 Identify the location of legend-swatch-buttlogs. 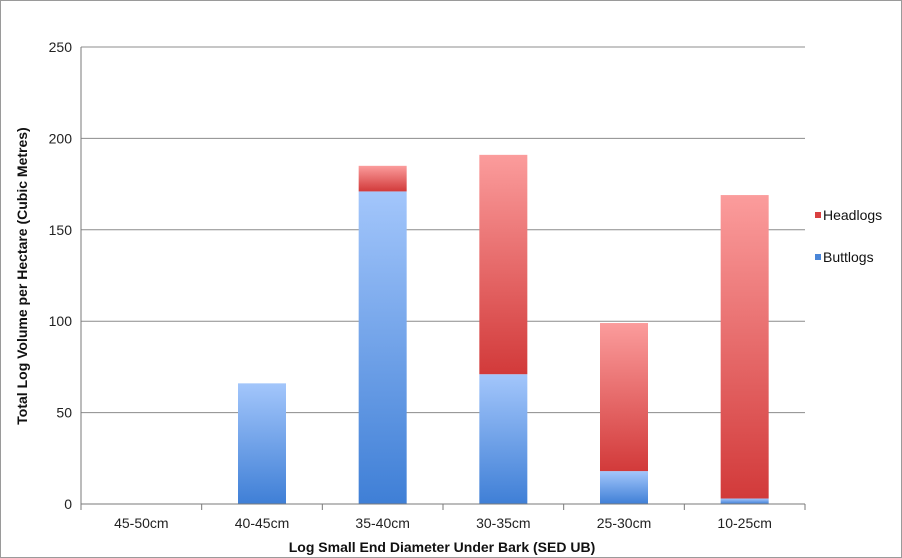
(818, 257).